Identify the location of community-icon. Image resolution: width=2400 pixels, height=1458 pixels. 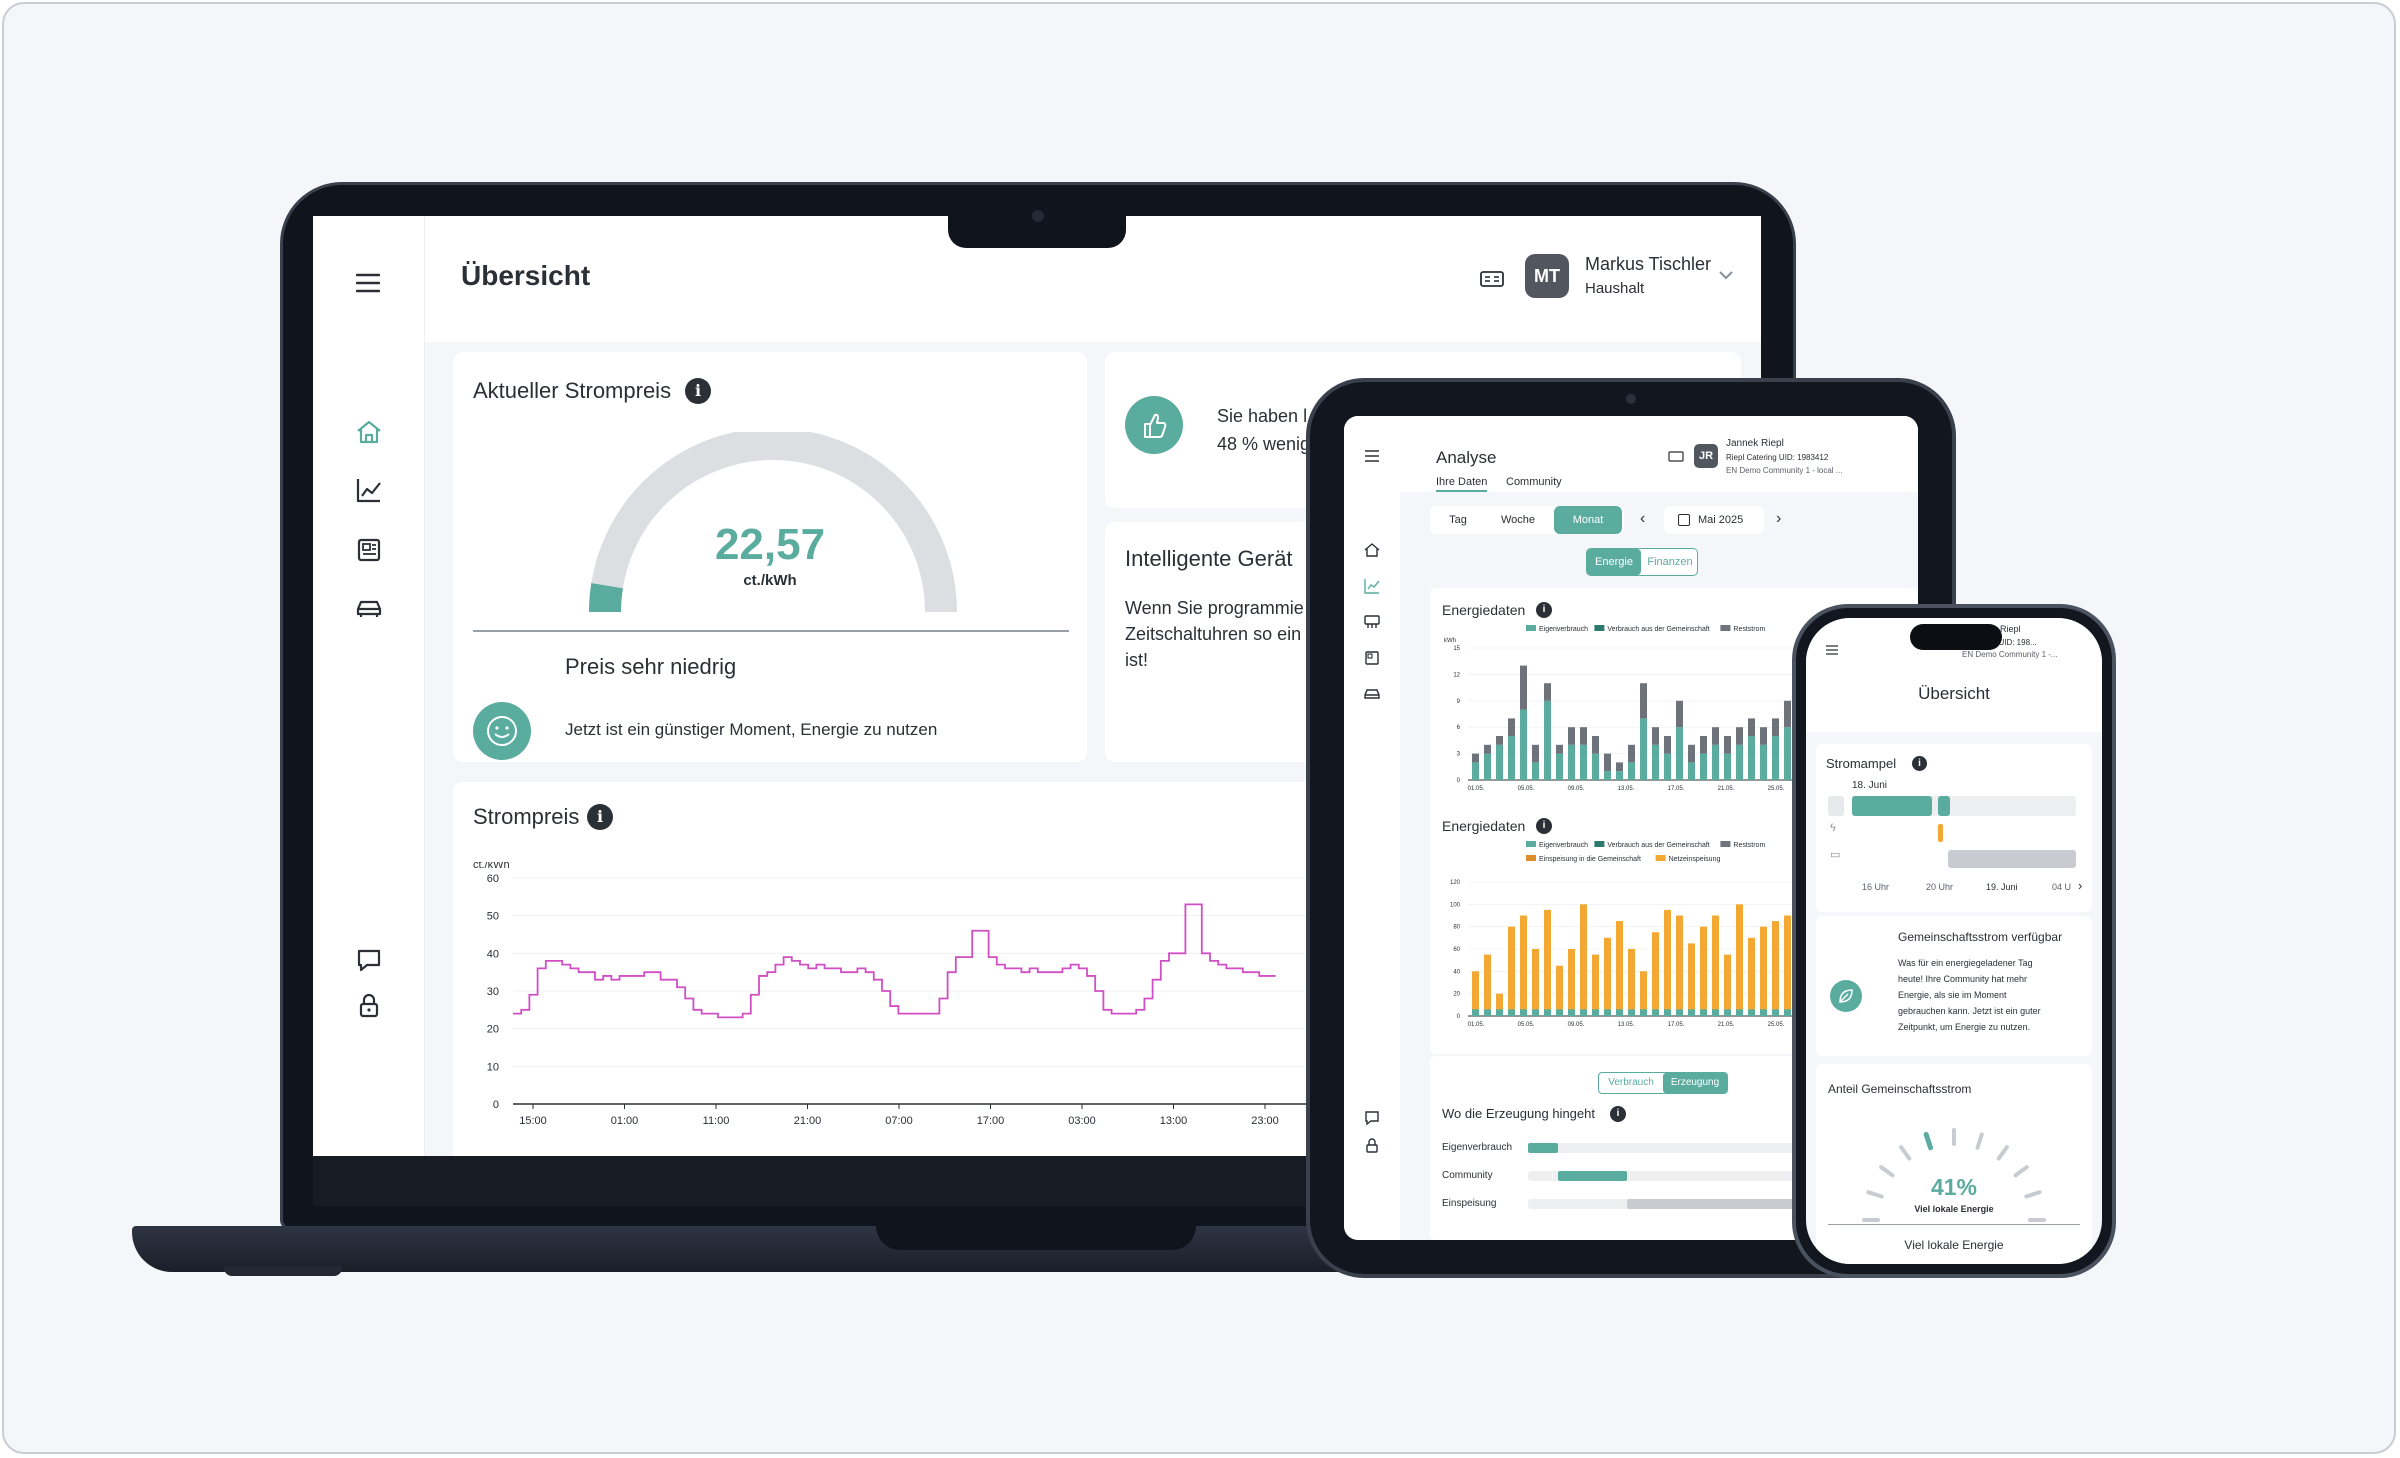
(1372, 622).